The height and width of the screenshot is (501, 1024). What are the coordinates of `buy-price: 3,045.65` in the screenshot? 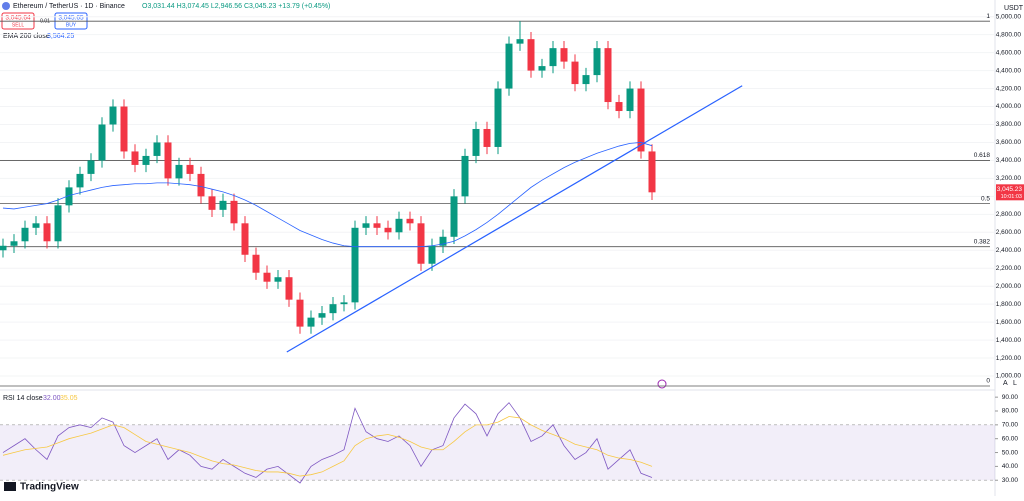 It's located at (71, 18).